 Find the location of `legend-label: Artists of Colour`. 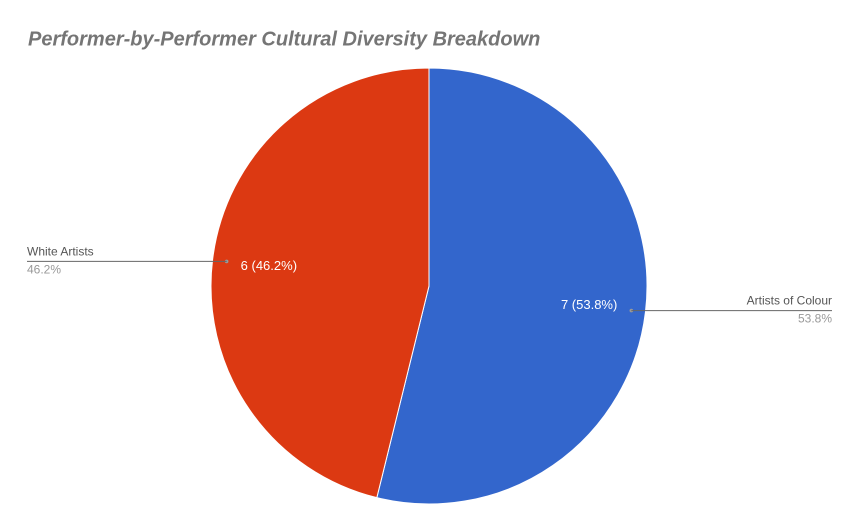

legend-label: Artists of Colour is located at coordinates (789, 301).